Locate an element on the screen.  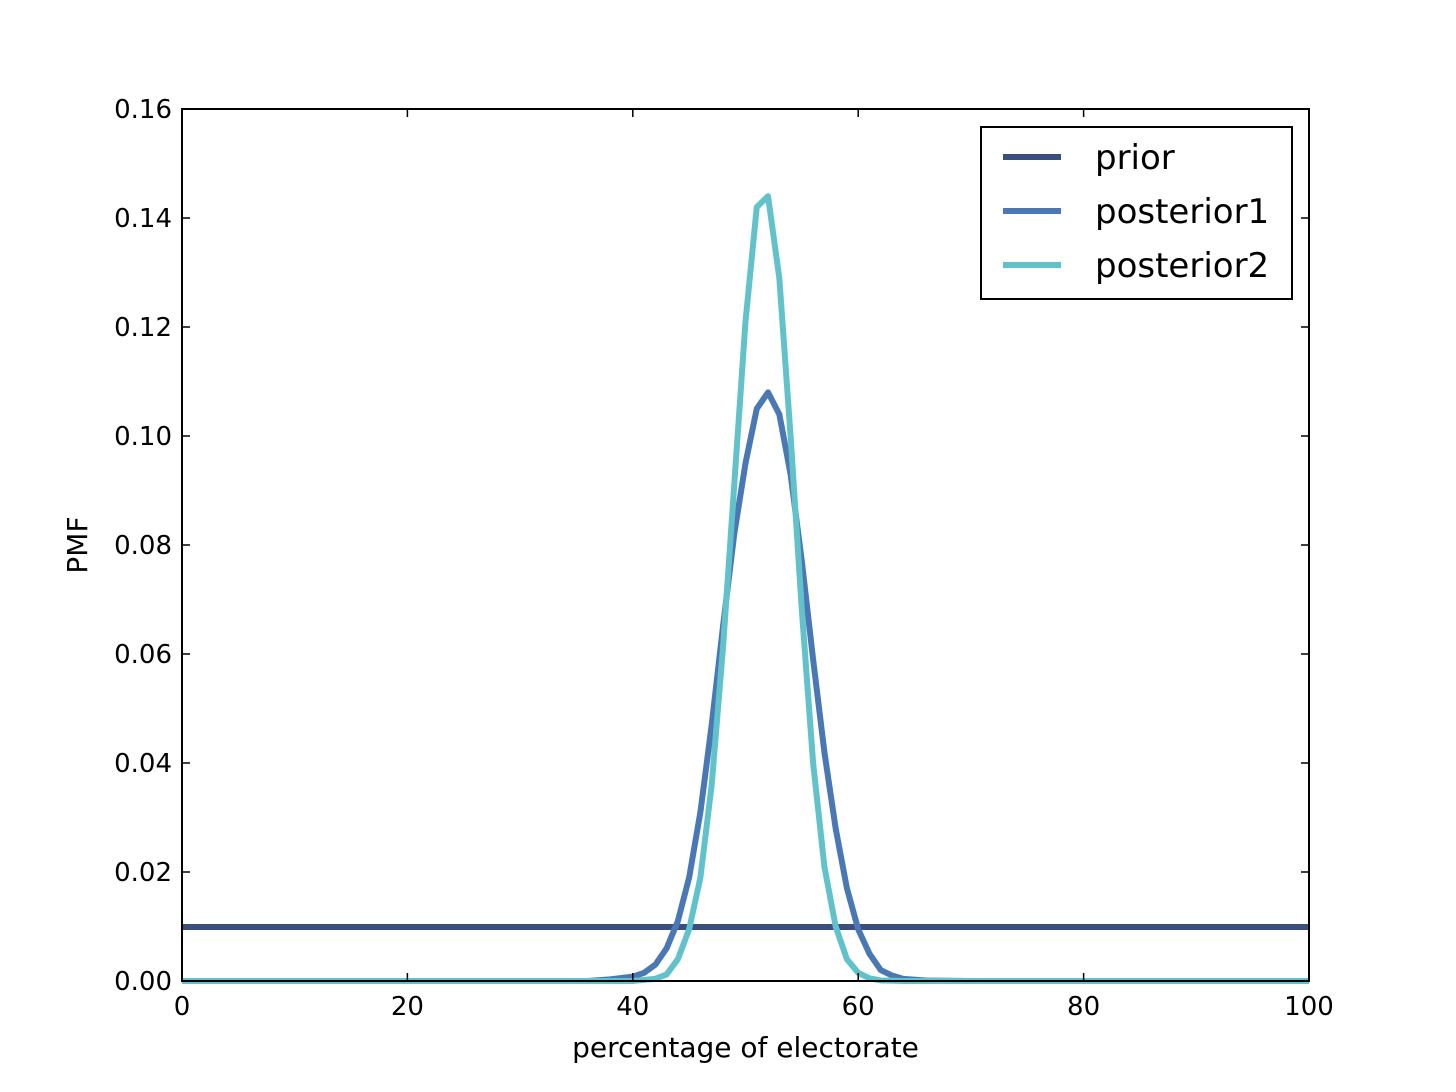
x-tick-label: 40 is located at coordinates (632, 1007).